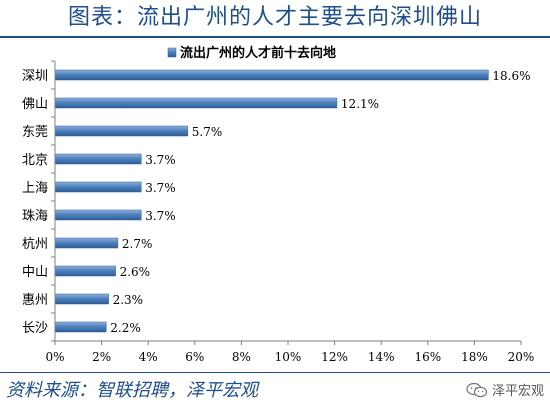  What do you see at coordinates (207, 132) in the screenshot?
I see `data-label: 5.7%` at bounding box center [207, 132].